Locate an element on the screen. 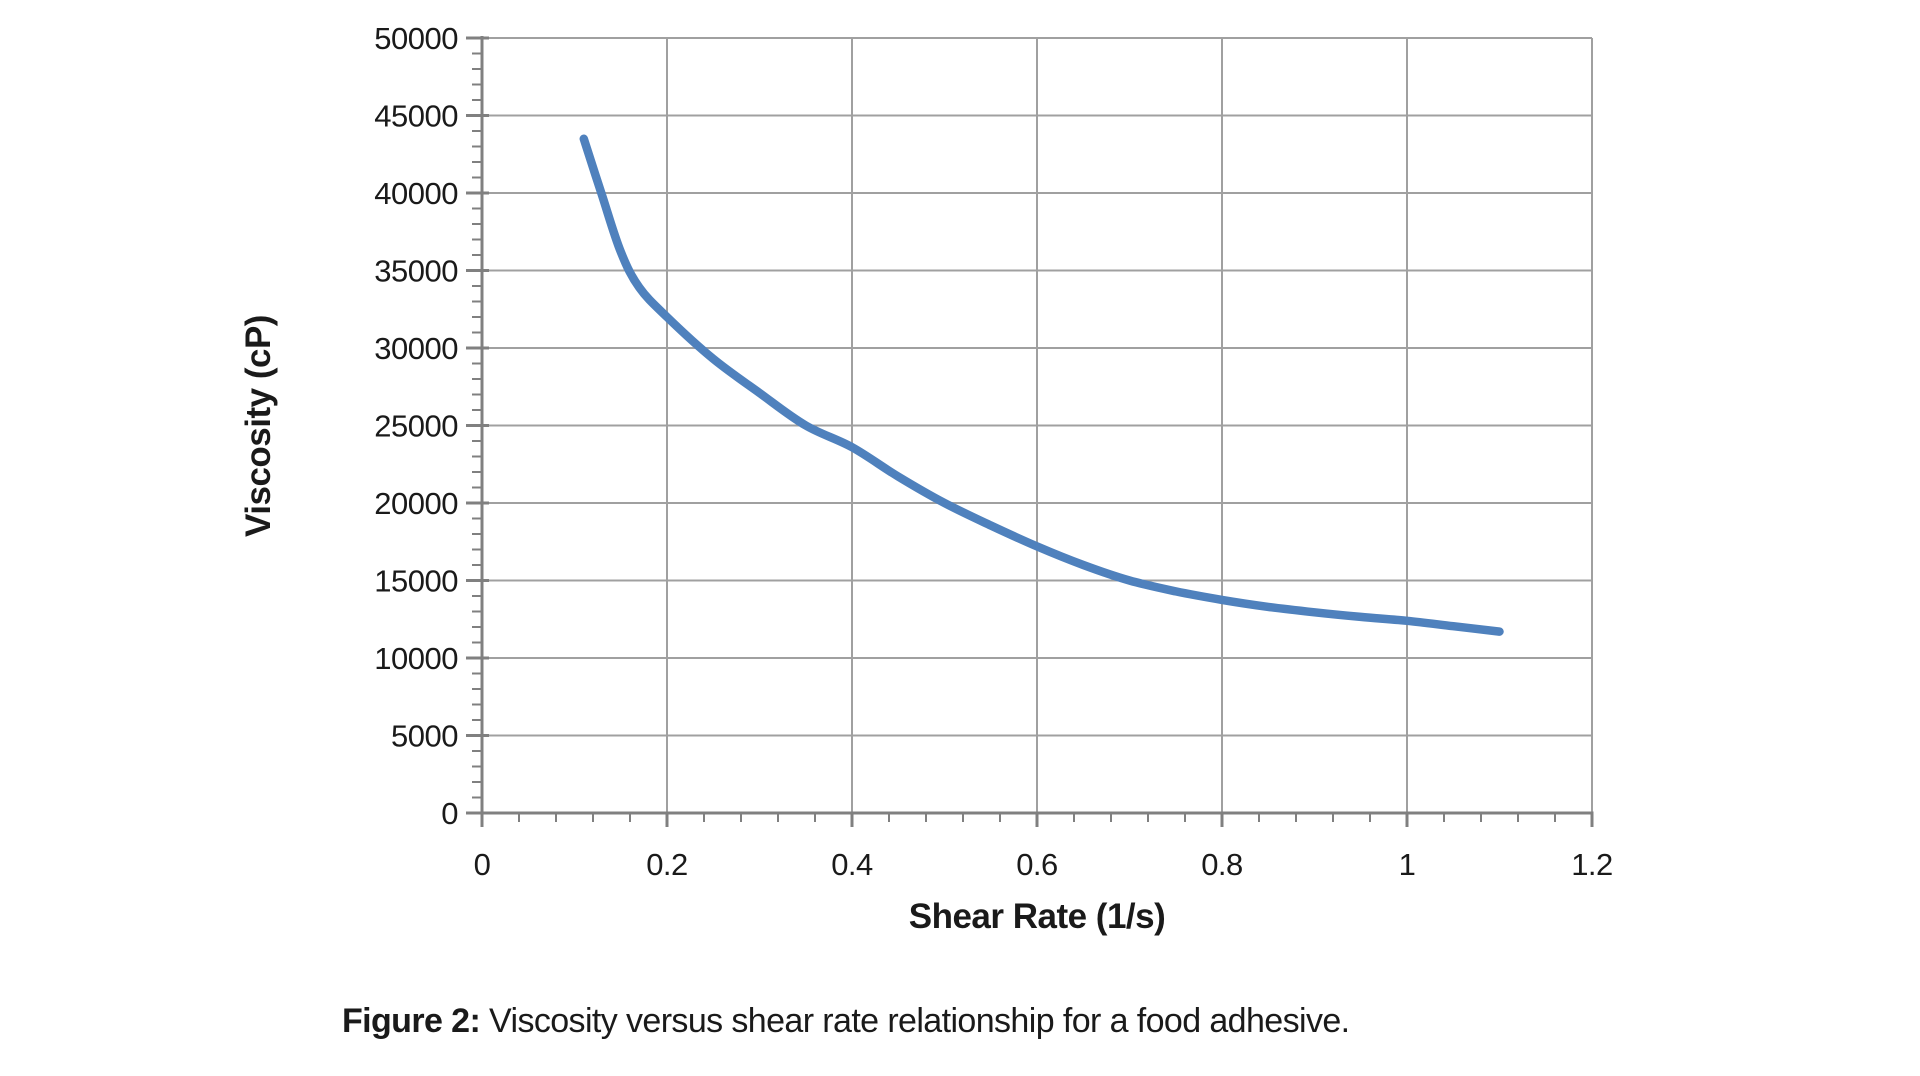 Image resolution: width=1920 pixels, height=1076 pixels. y-tick-label: 45000 is located at coordinates (416, 116).